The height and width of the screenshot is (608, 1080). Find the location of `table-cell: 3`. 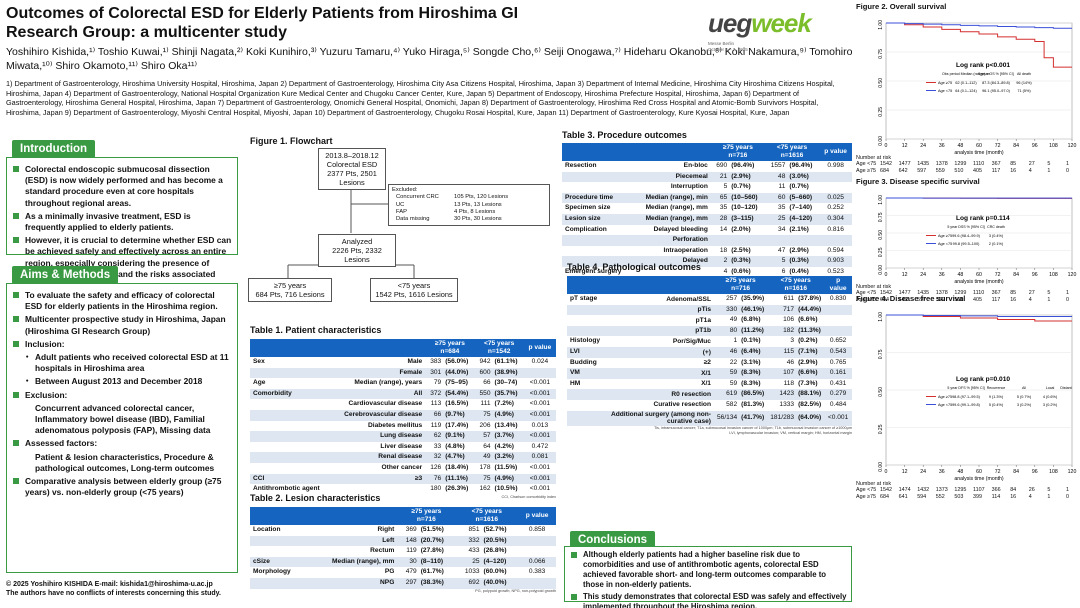

table-cell: 3 is located at coordinates (792, 341).